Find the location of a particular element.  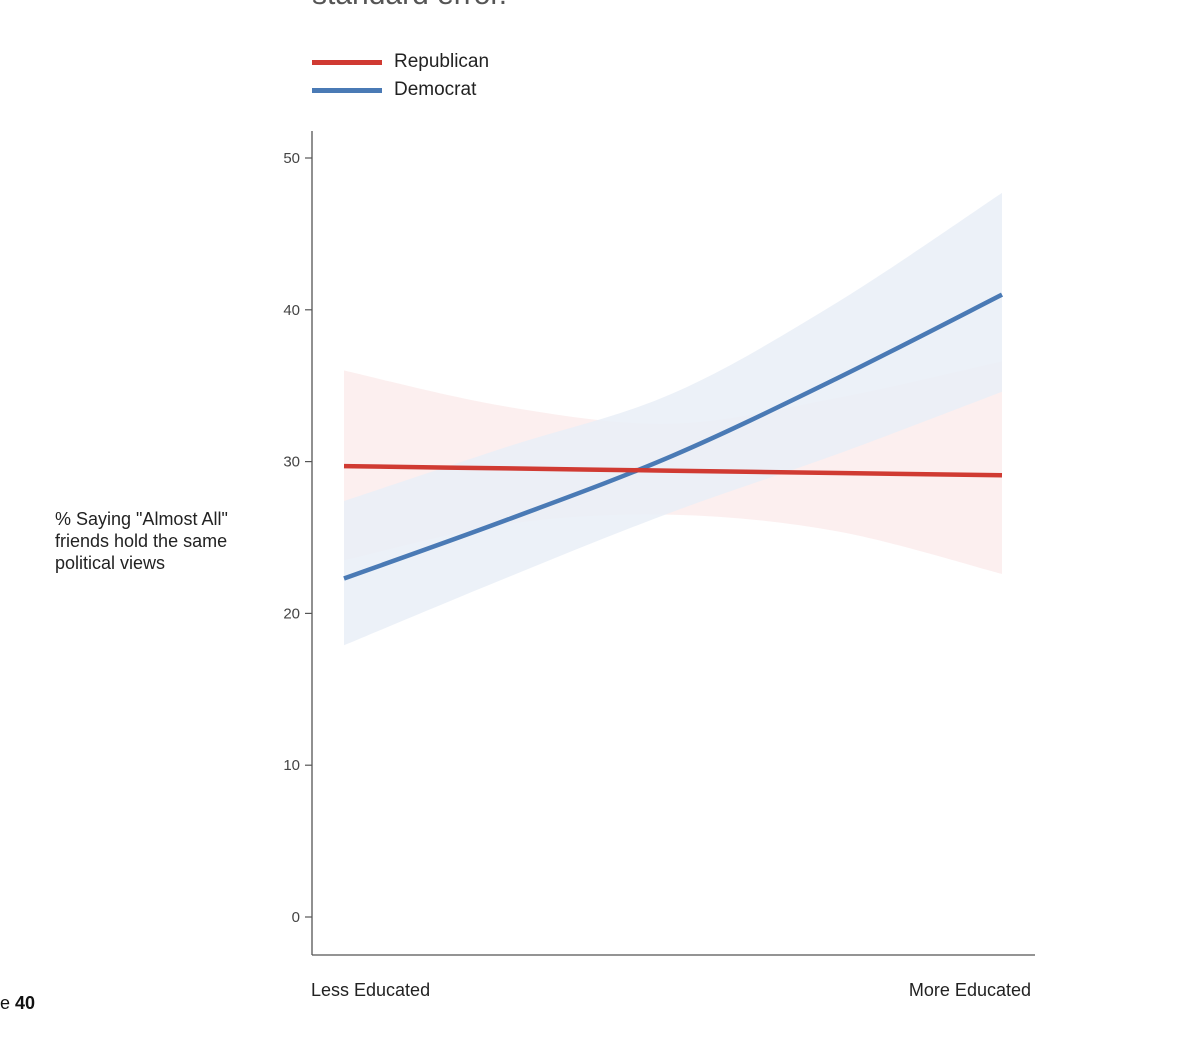

y-tick-label-30: 30 is located at coordinates (291, 462).